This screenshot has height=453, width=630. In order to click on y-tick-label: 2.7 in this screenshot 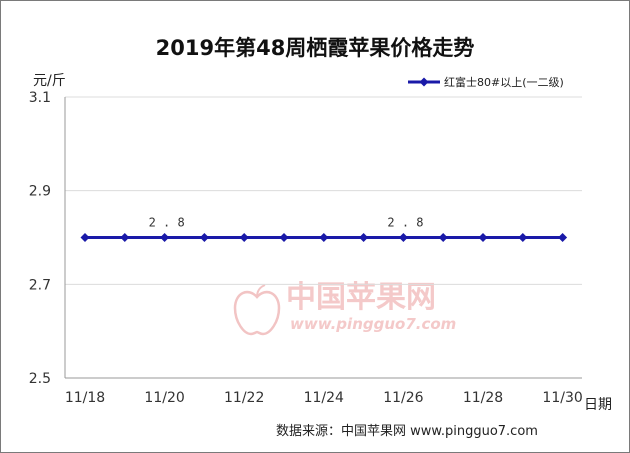, I will do `click(40, 285)`.